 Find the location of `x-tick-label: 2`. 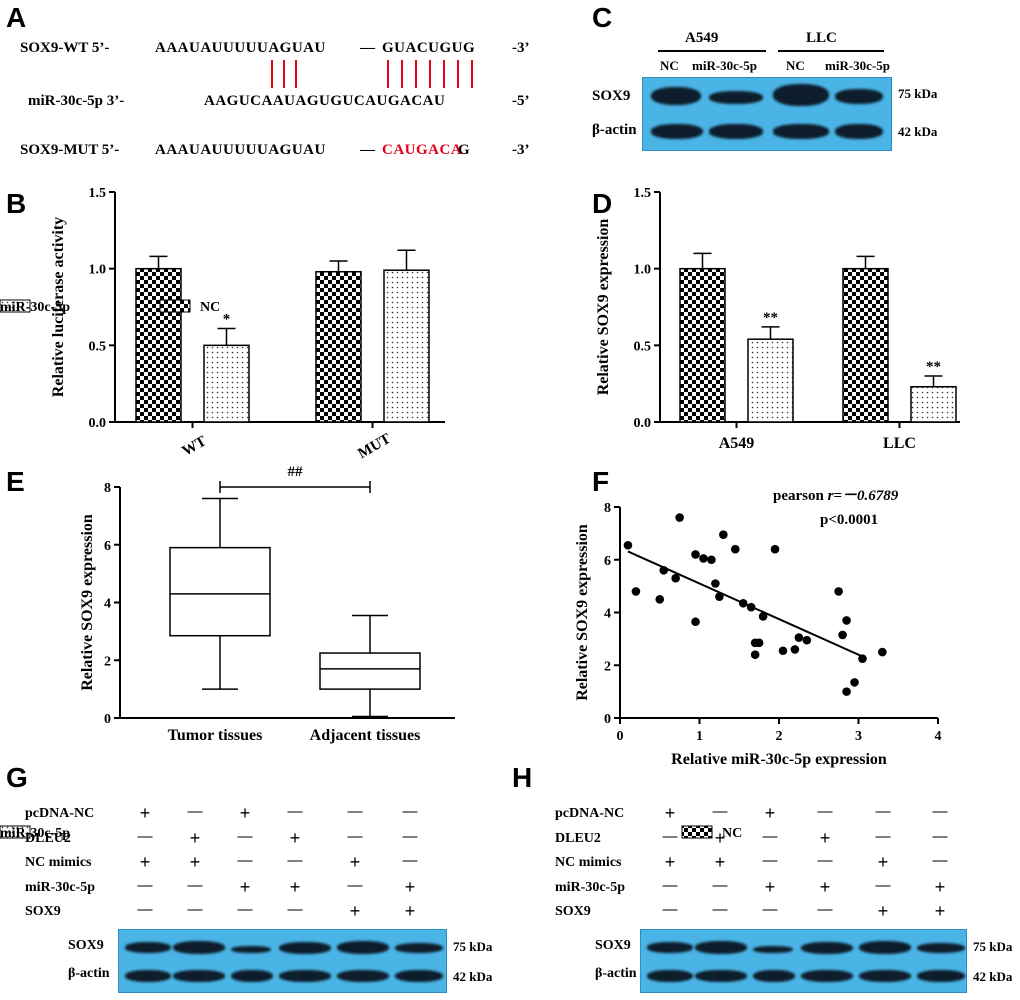

x-tick-label: 2 is located at coordinates (779, 736).